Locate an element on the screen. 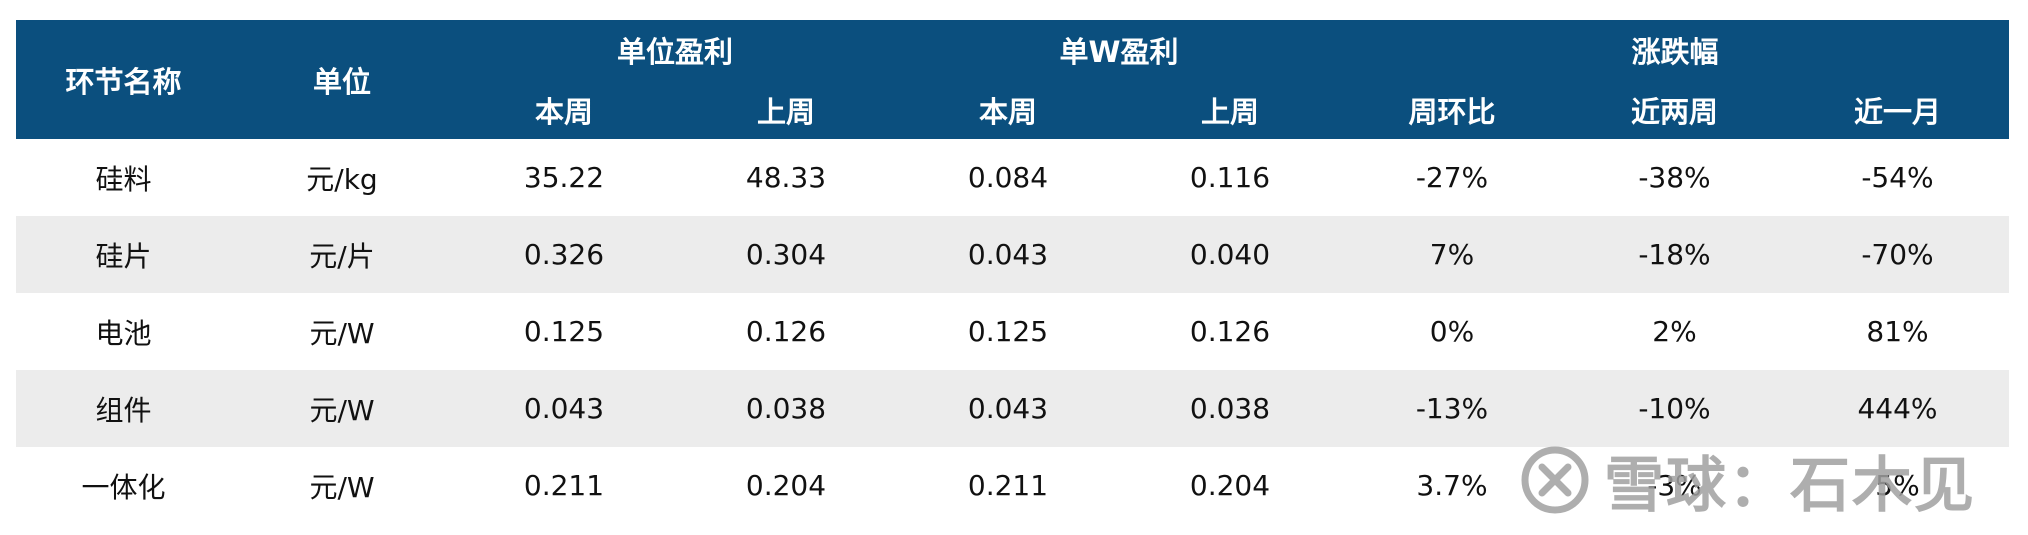 The image size is (2028, 535). cell-value: 3.7% is located at coordinates (1452, 485).